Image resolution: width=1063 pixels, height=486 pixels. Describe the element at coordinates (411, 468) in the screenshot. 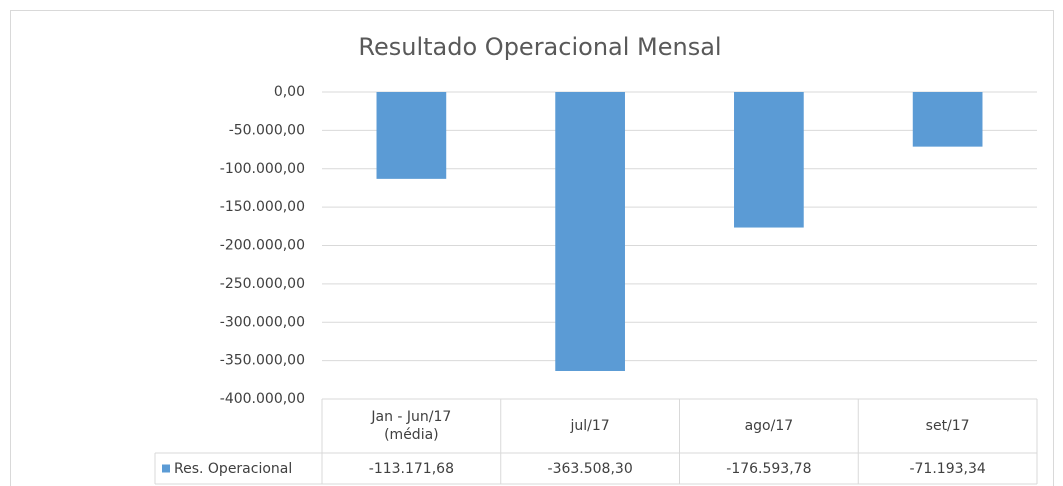

I see `table-value: -113.171,68` at that location.